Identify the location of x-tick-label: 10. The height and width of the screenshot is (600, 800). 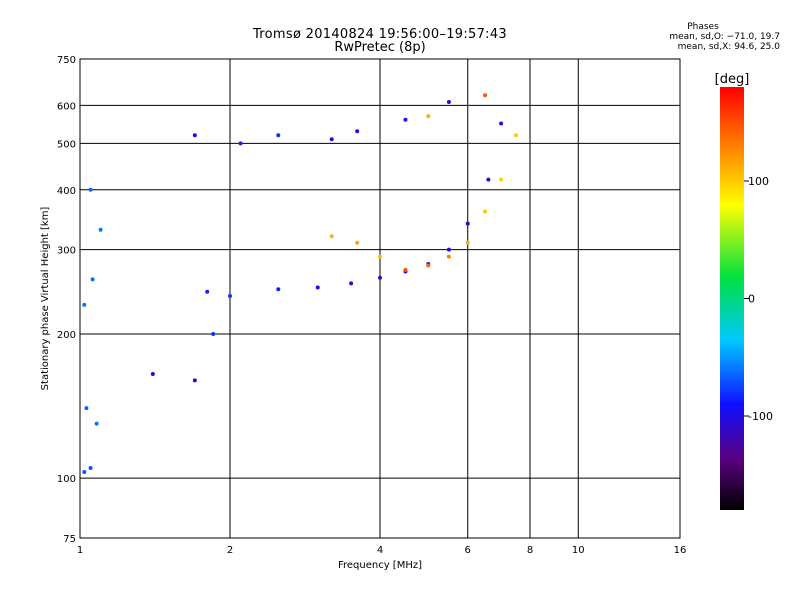
(578, 550).